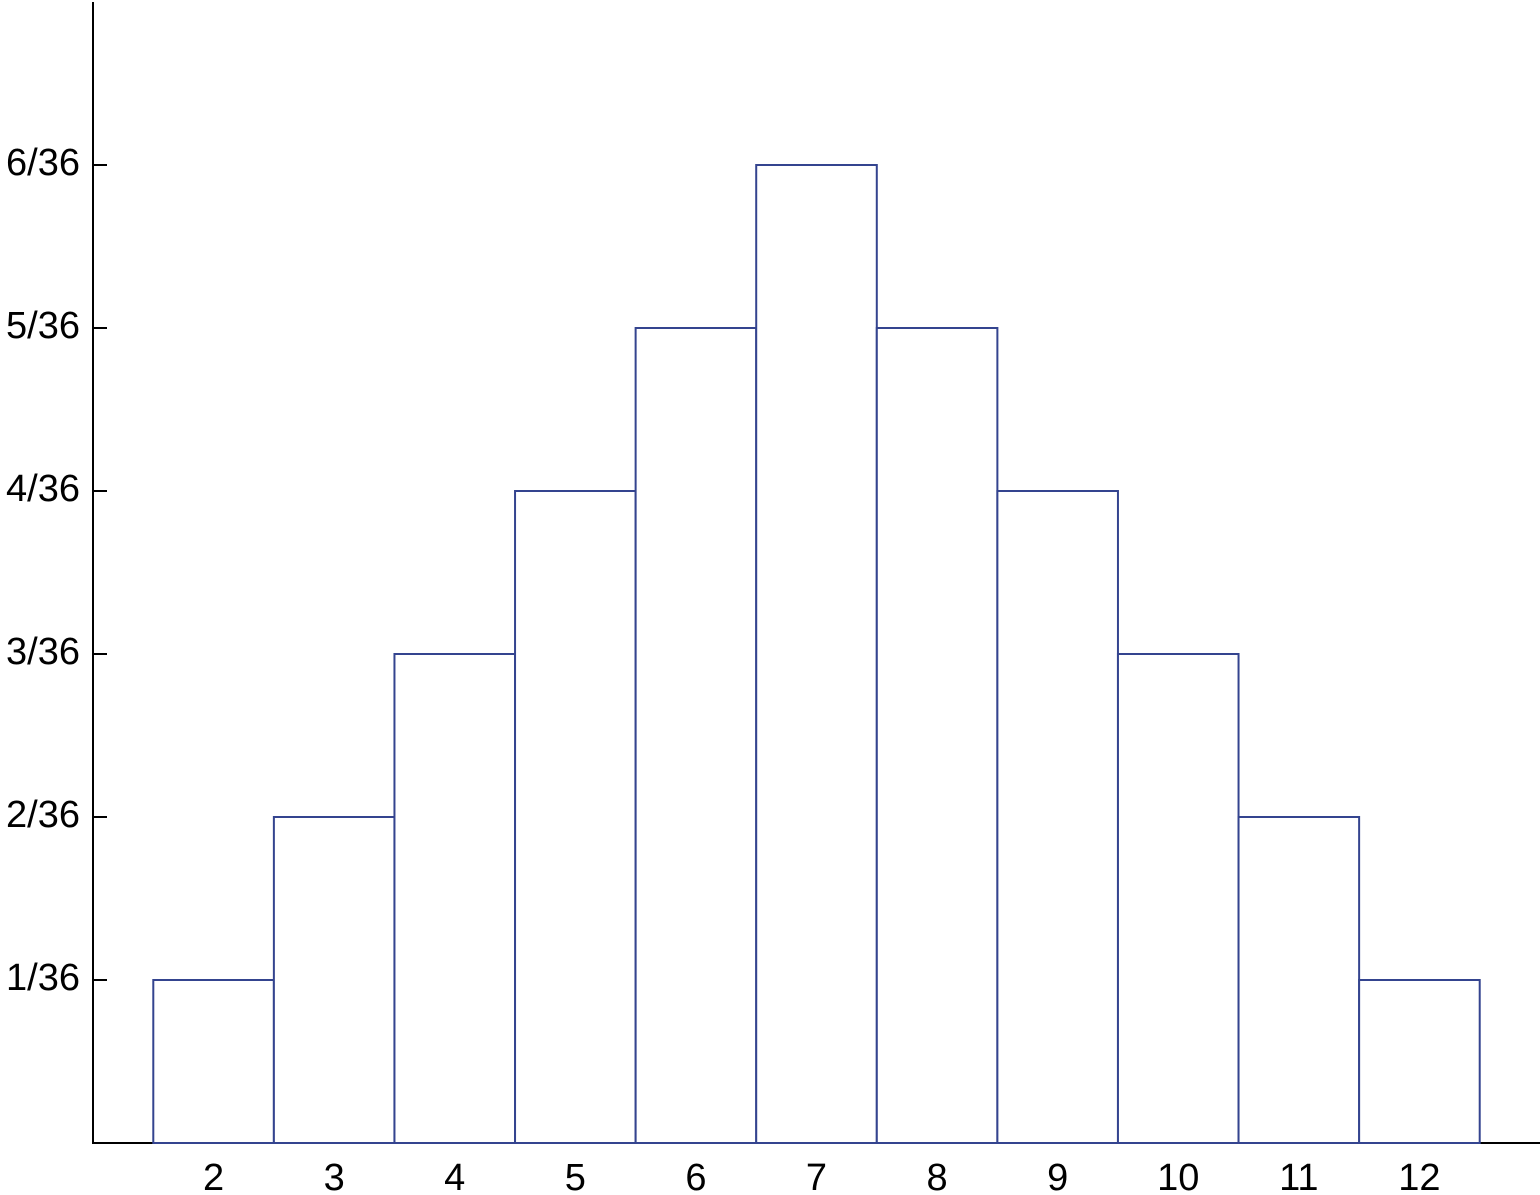 The image size is (1540, 1195). What do you see at coordinates (454, 1176) in the screenshot?
I see `x-tick-label: 4` at bounding box center [454, 1176].